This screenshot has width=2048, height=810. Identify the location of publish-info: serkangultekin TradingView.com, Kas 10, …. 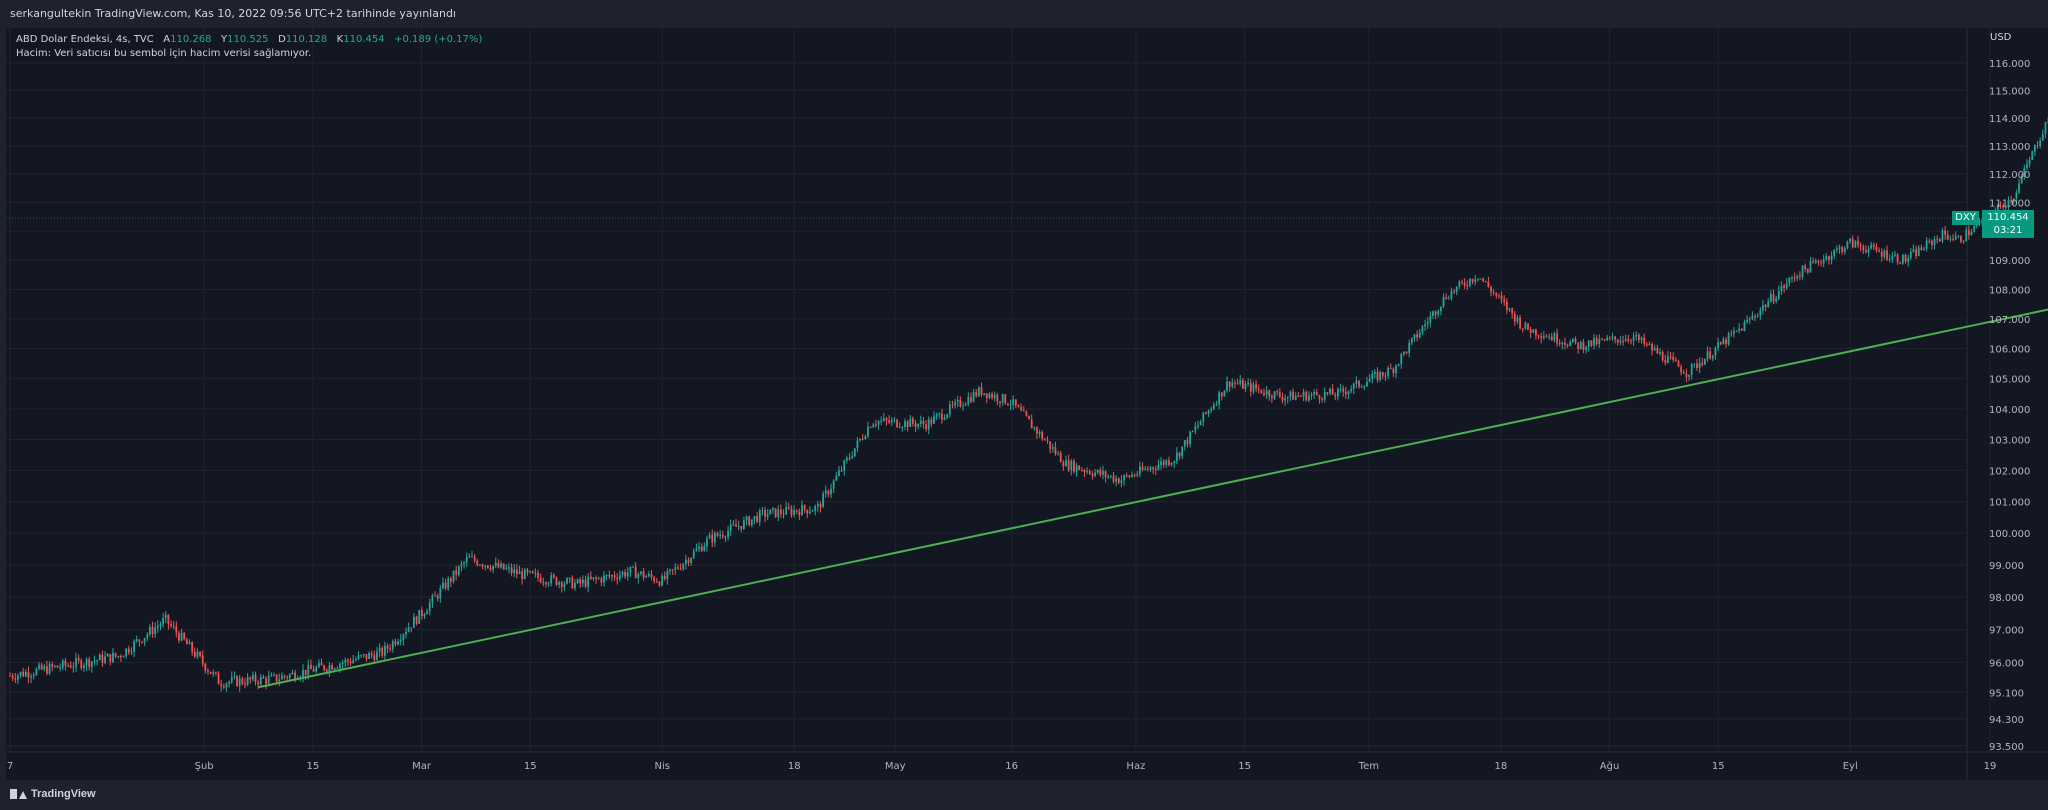
(233, 13).